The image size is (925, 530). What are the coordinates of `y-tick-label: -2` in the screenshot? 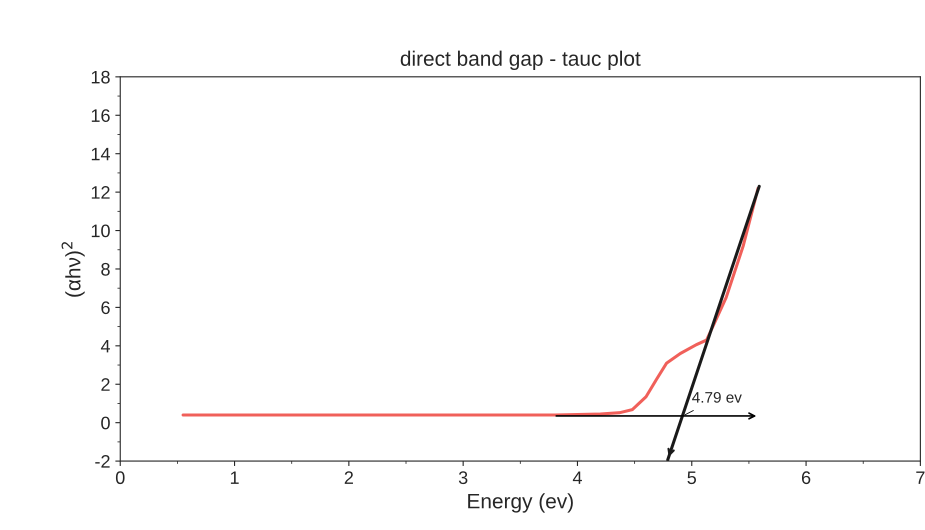 It's located at (102, 461).